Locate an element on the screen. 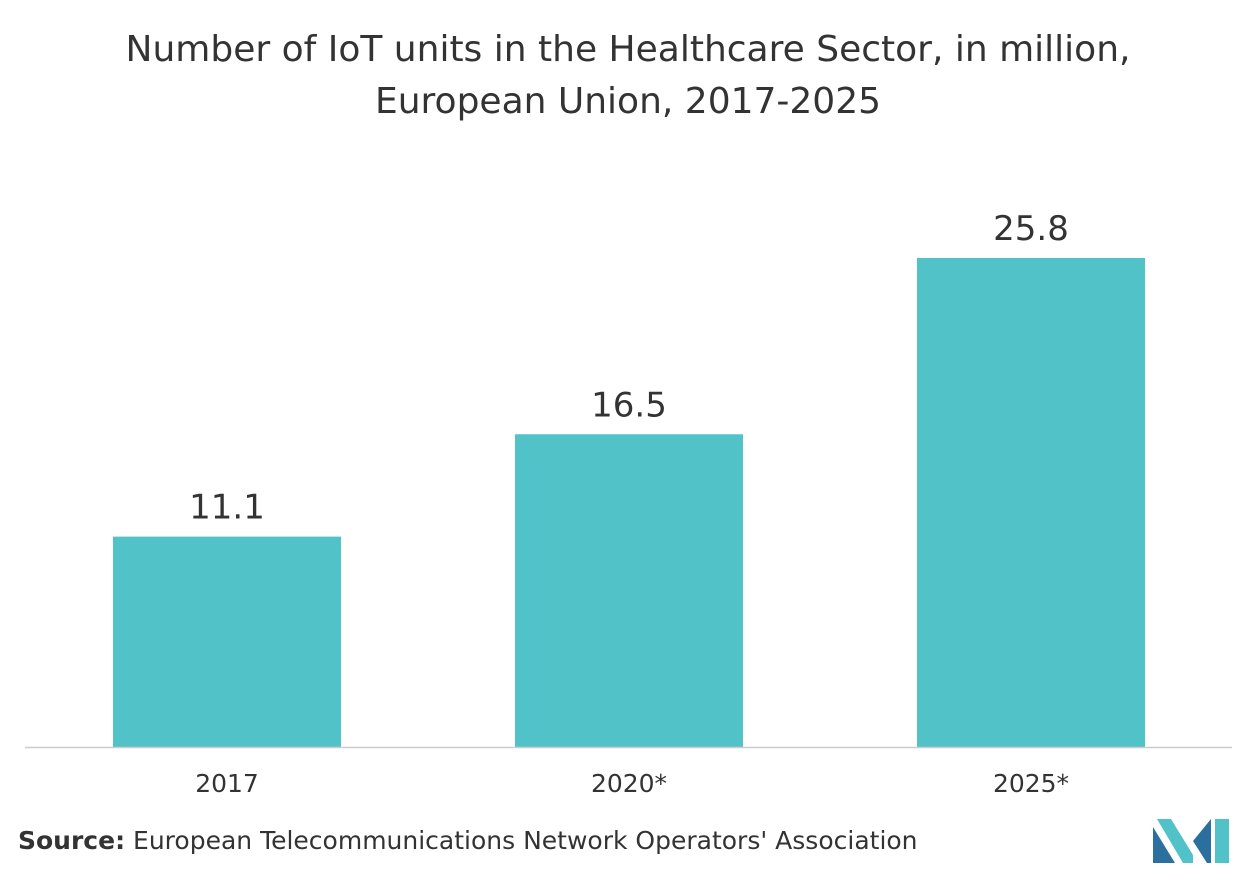 The height and width of the screenshot is (881, 1256). value-label-2020: 16.5 is located at coordinates (629, 405).